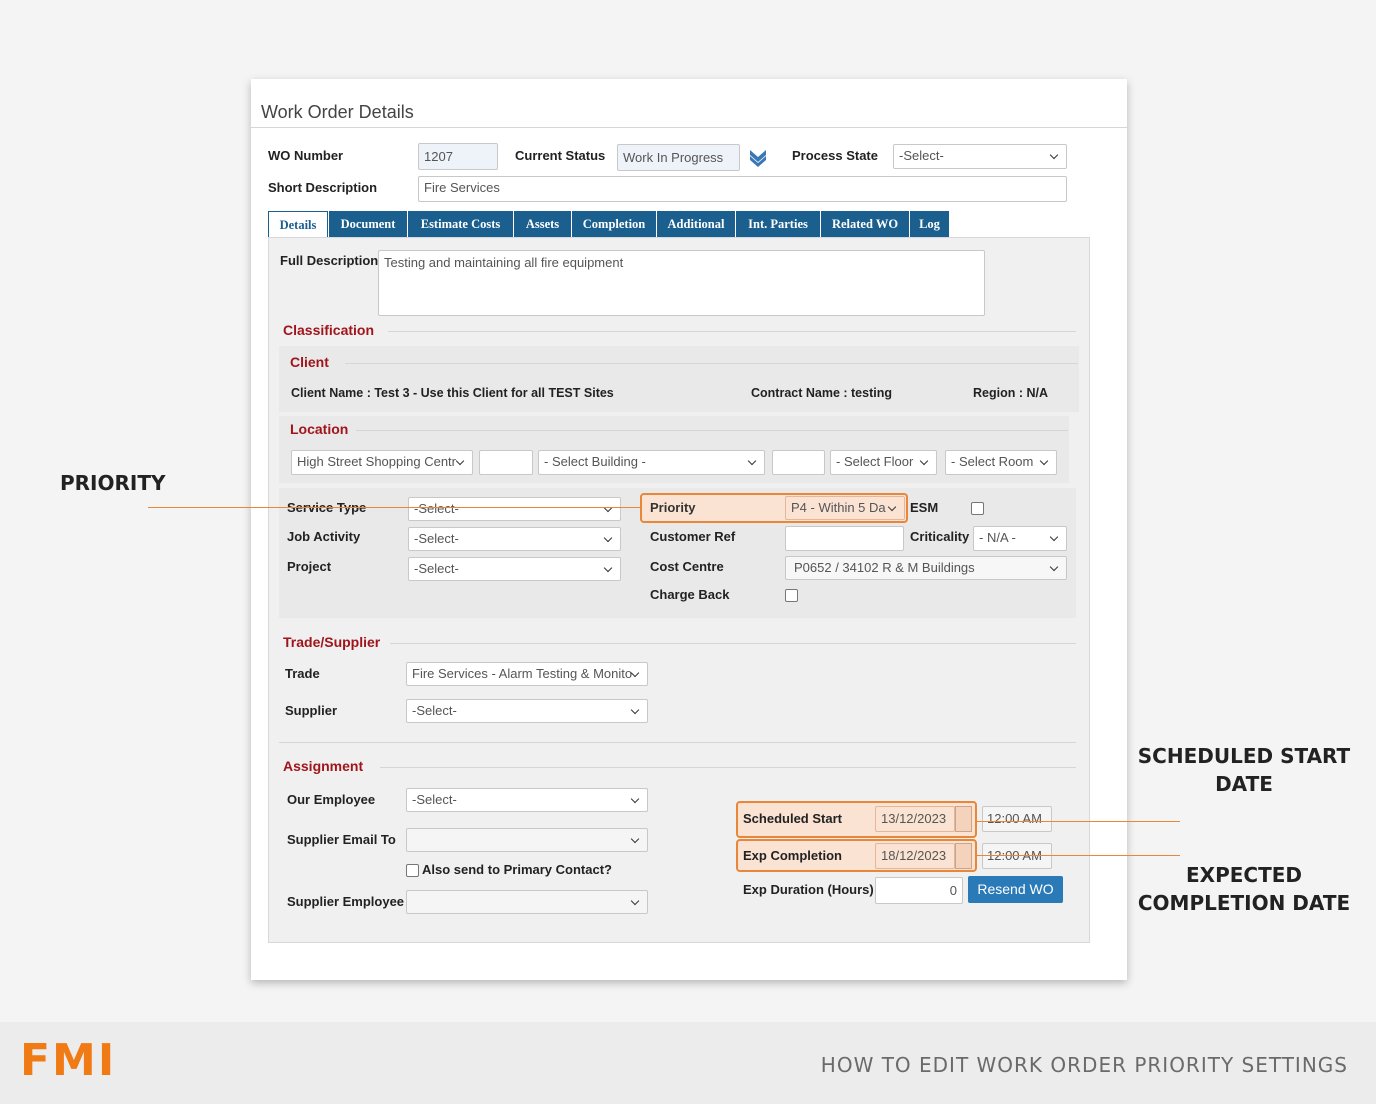 The height and width of the screenshot is (1104, 1376). What do you see at coordinates (924, 507) in the screenshot?
I see `field-label: ESM` at bounding box center [924, 507].